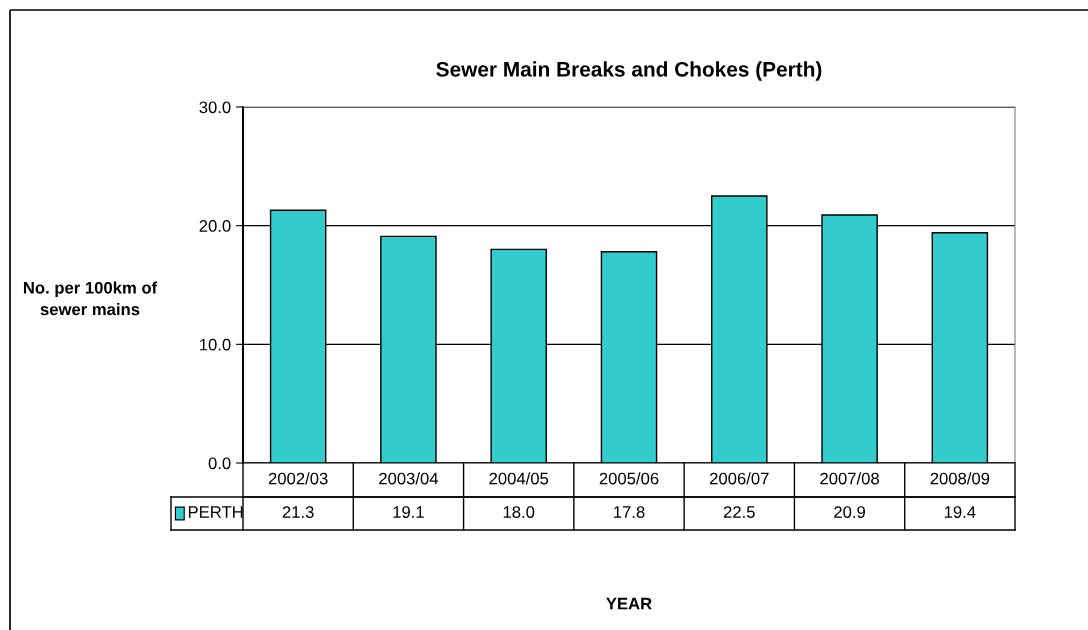 This screenshot has width=1088, height=630. I want to click on y-tick-label: 10.0, so click(215, 344).